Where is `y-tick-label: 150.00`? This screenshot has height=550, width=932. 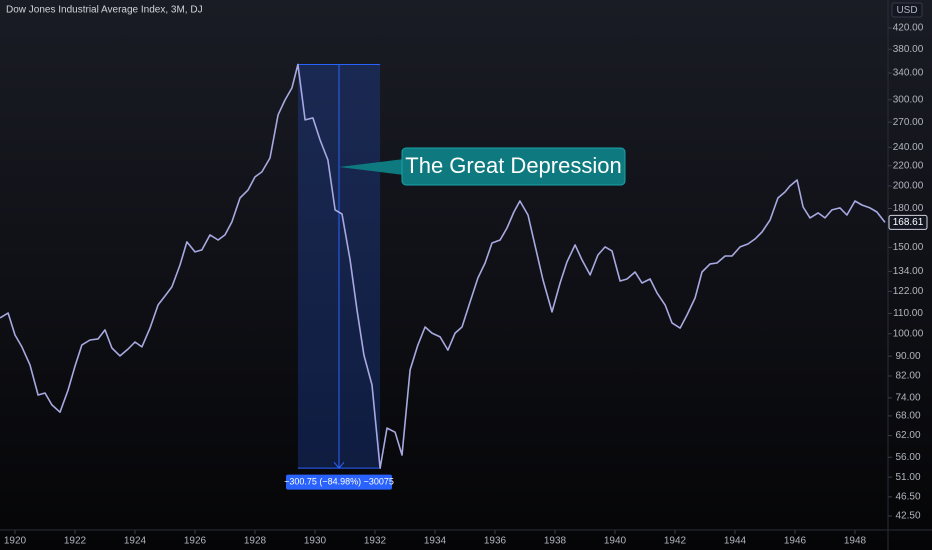
y-tick-label: 150.00 is located at coordinates (908, 247).